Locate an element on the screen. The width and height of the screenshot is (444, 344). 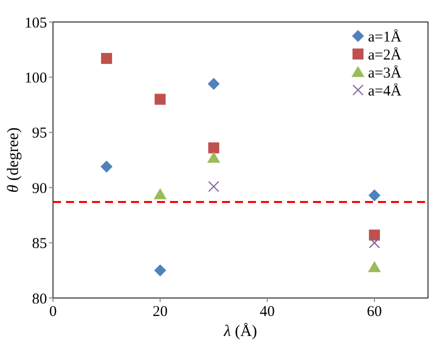
legend-label: a=2Å is located at coordinates (385, 55).